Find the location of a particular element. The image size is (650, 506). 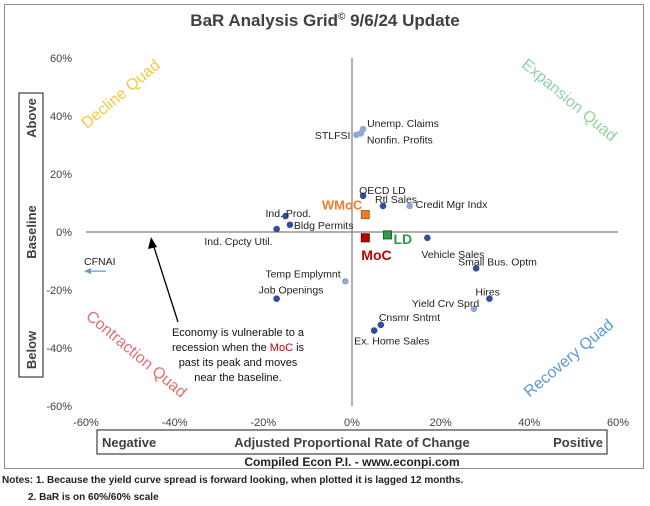

point-label: Nonfin. Profits is located at coordinates (400, 140).